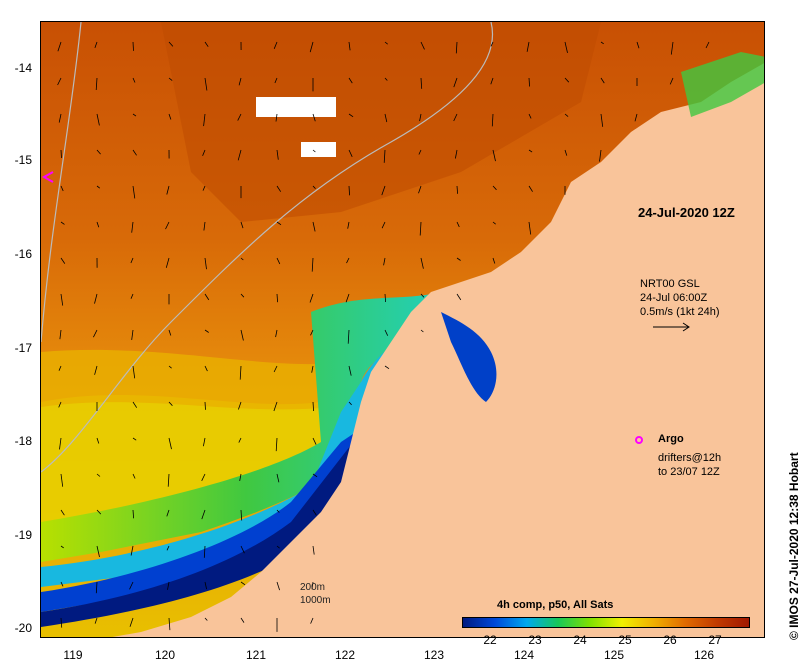 This screenshot has height=672, width=809. I want to click on lon-label: 121, so click(256, 655).